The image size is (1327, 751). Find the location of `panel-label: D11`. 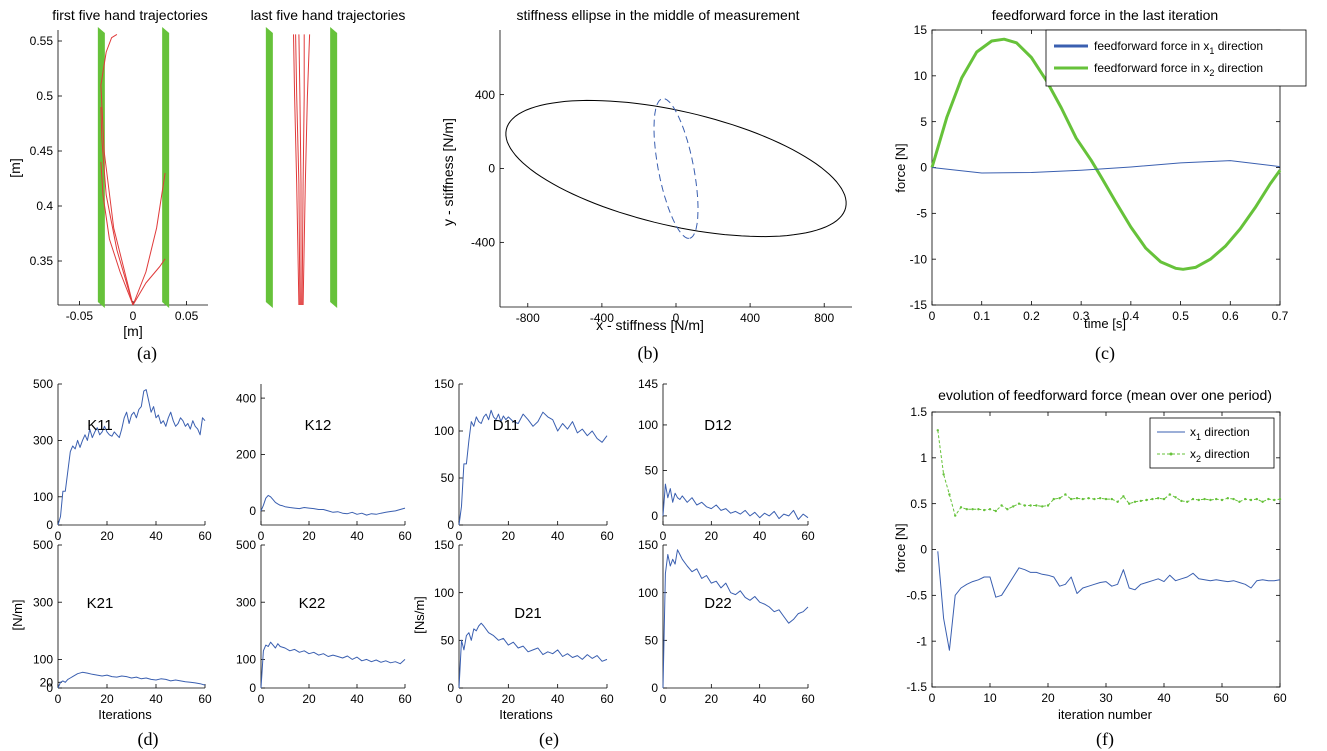

panel-label: D11 is located at coordinates (506, 425).